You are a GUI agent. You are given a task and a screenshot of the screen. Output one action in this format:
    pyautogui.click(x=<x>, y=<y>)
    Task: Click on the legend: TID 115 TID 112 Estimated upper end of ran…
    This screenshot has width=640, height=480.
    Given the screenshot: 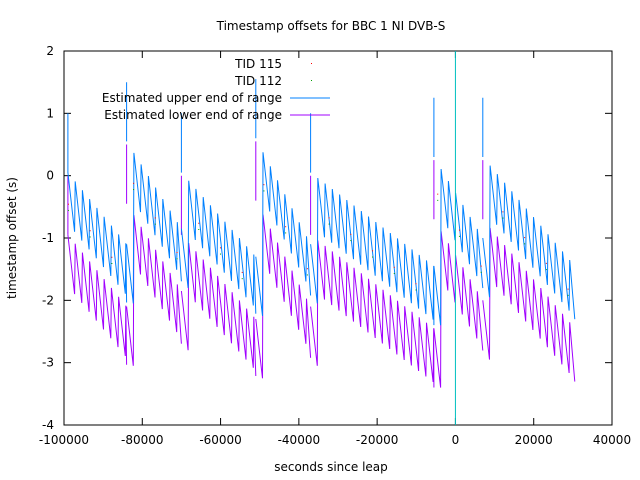 What is the action you would take?
    pyautogui.click(x=216, y=89)
    